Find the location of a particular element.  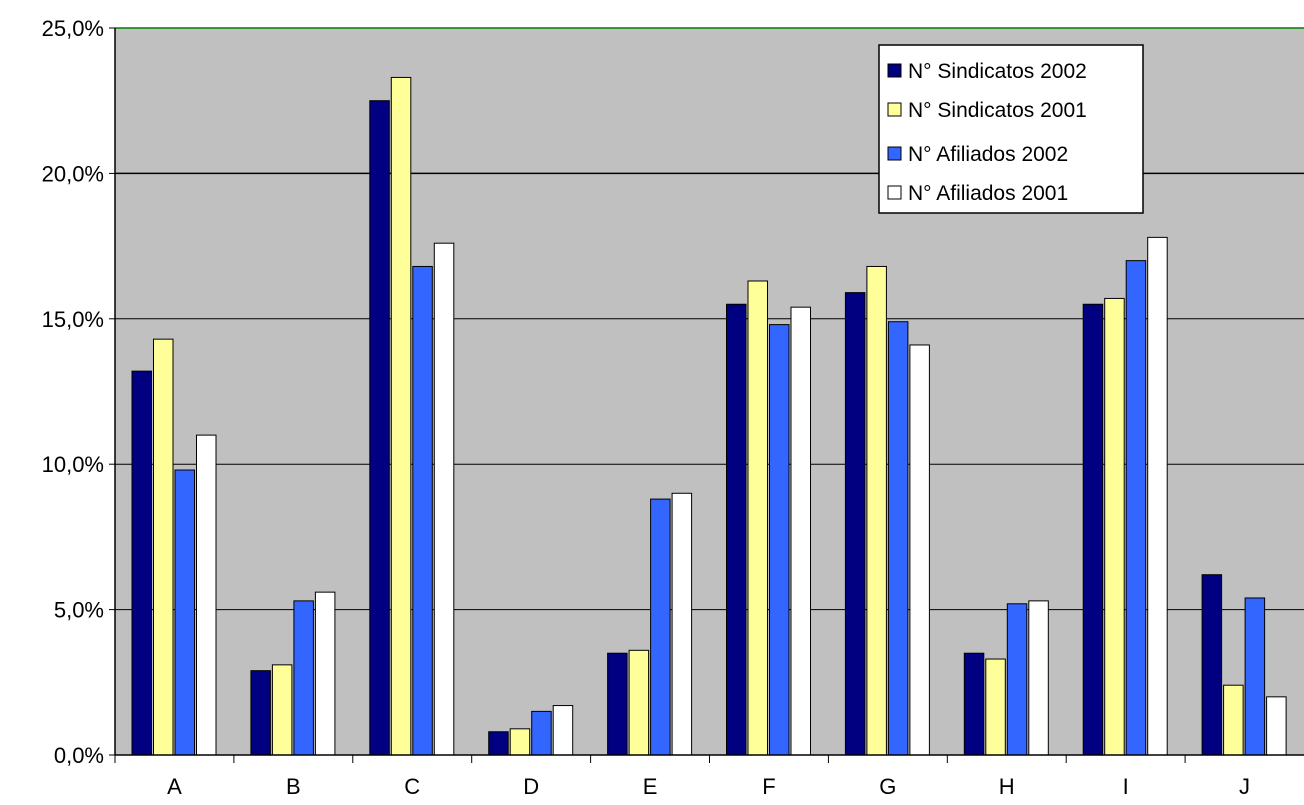

x-tick-label: F is located at coordinates (768, 786).